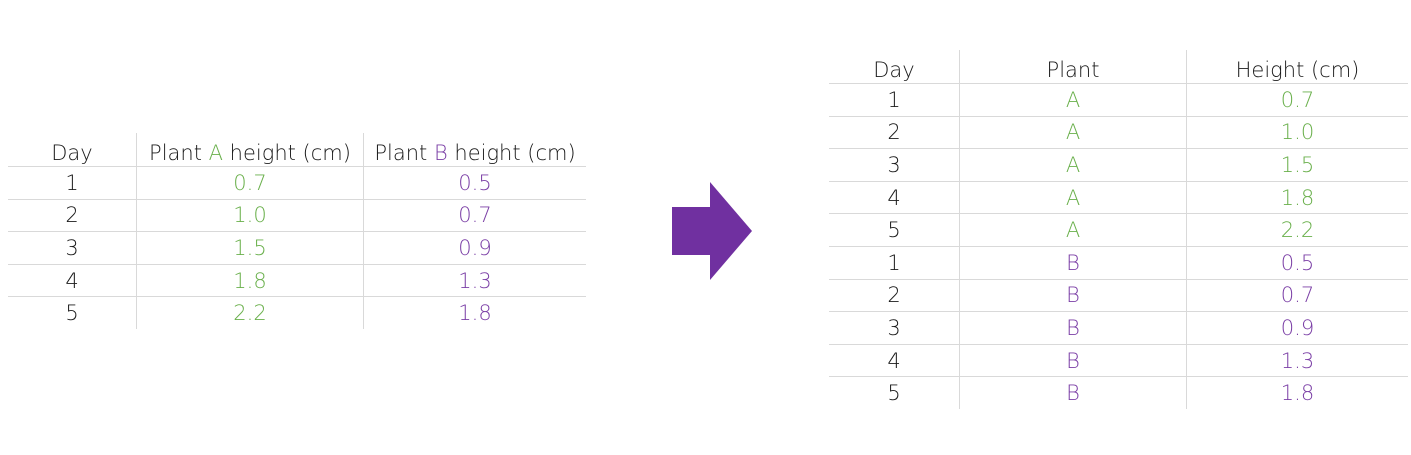  I want to click on header-plant-b-prefix: Plant, so click(404, 153).